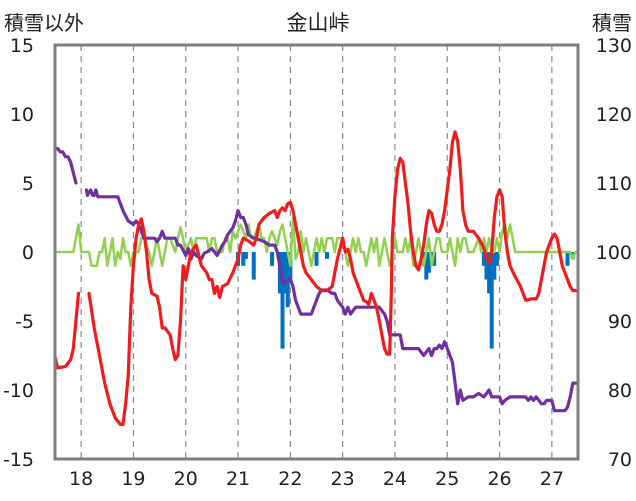  What do you see at coordinates (614, 46) in the screenshot?
I see `right-tick-label: 130` at bounding box center [614, 46].